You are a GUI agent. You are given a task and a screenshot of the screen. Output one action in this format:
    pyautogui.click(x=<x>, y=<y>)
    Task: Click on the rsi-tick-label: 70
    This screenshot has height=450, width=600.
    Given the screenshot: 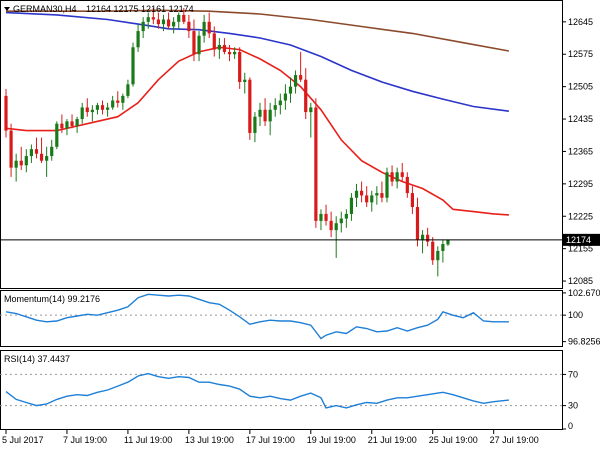 What is the action you would take?
    pyautogui.click(x=573, y=374)
    